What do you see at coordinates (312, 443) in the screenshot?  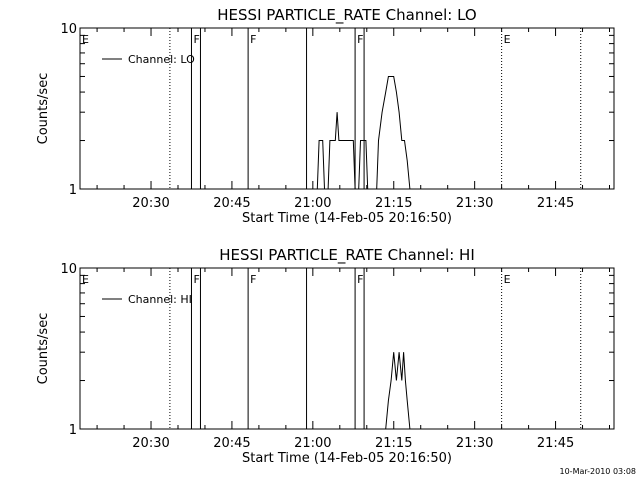 I see `chart2-xtick-label: 21:00` at bounding box center [312, 443].